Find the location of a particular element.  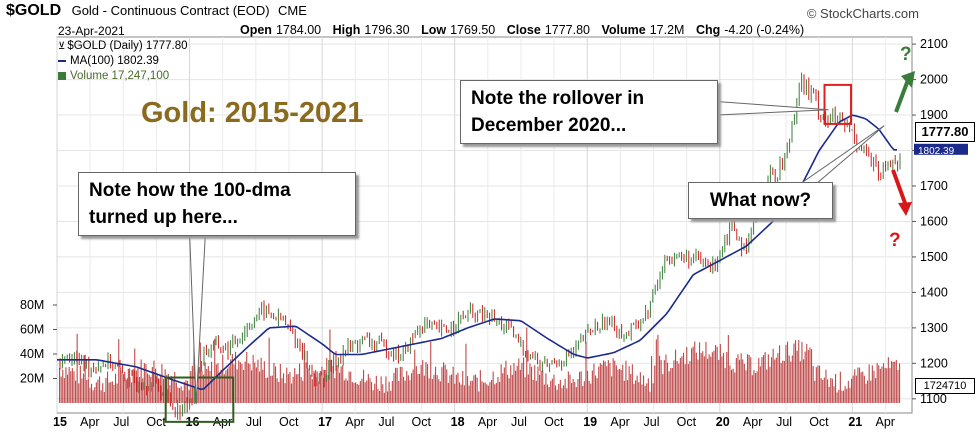

ma-line-swatch is located at coordinates (62, 60).